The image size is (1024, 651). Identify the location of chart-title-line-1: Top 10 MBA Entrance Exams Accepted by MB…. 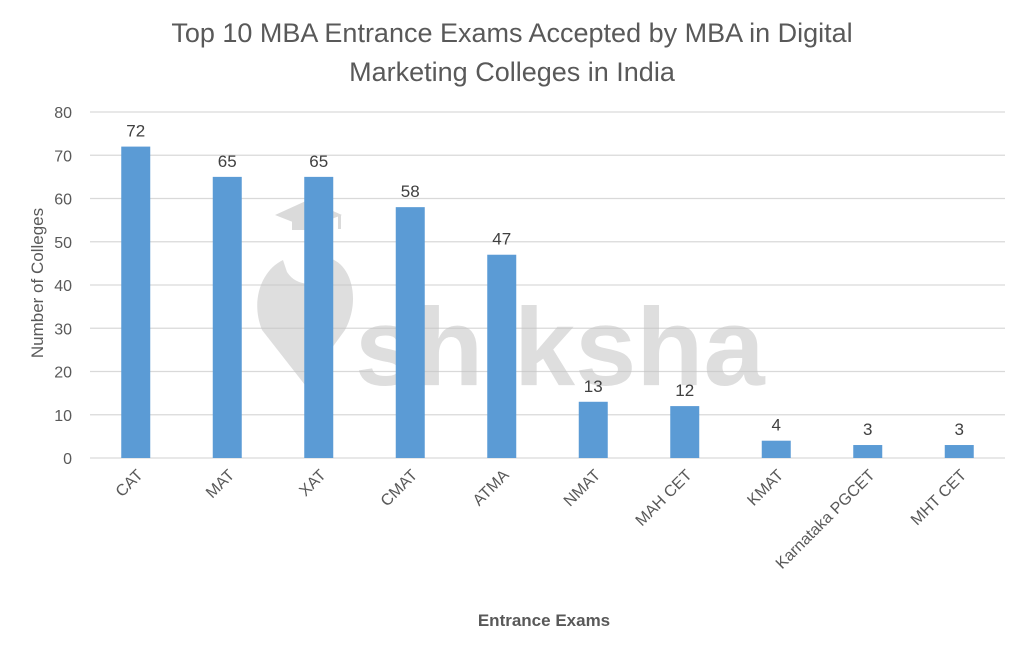
(512, 33).